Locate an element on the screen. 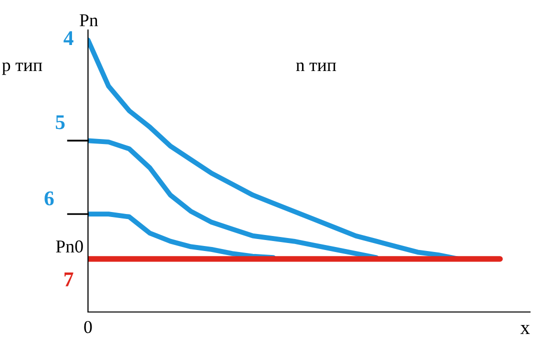  text: p тип is located at coordinates (22, 68).